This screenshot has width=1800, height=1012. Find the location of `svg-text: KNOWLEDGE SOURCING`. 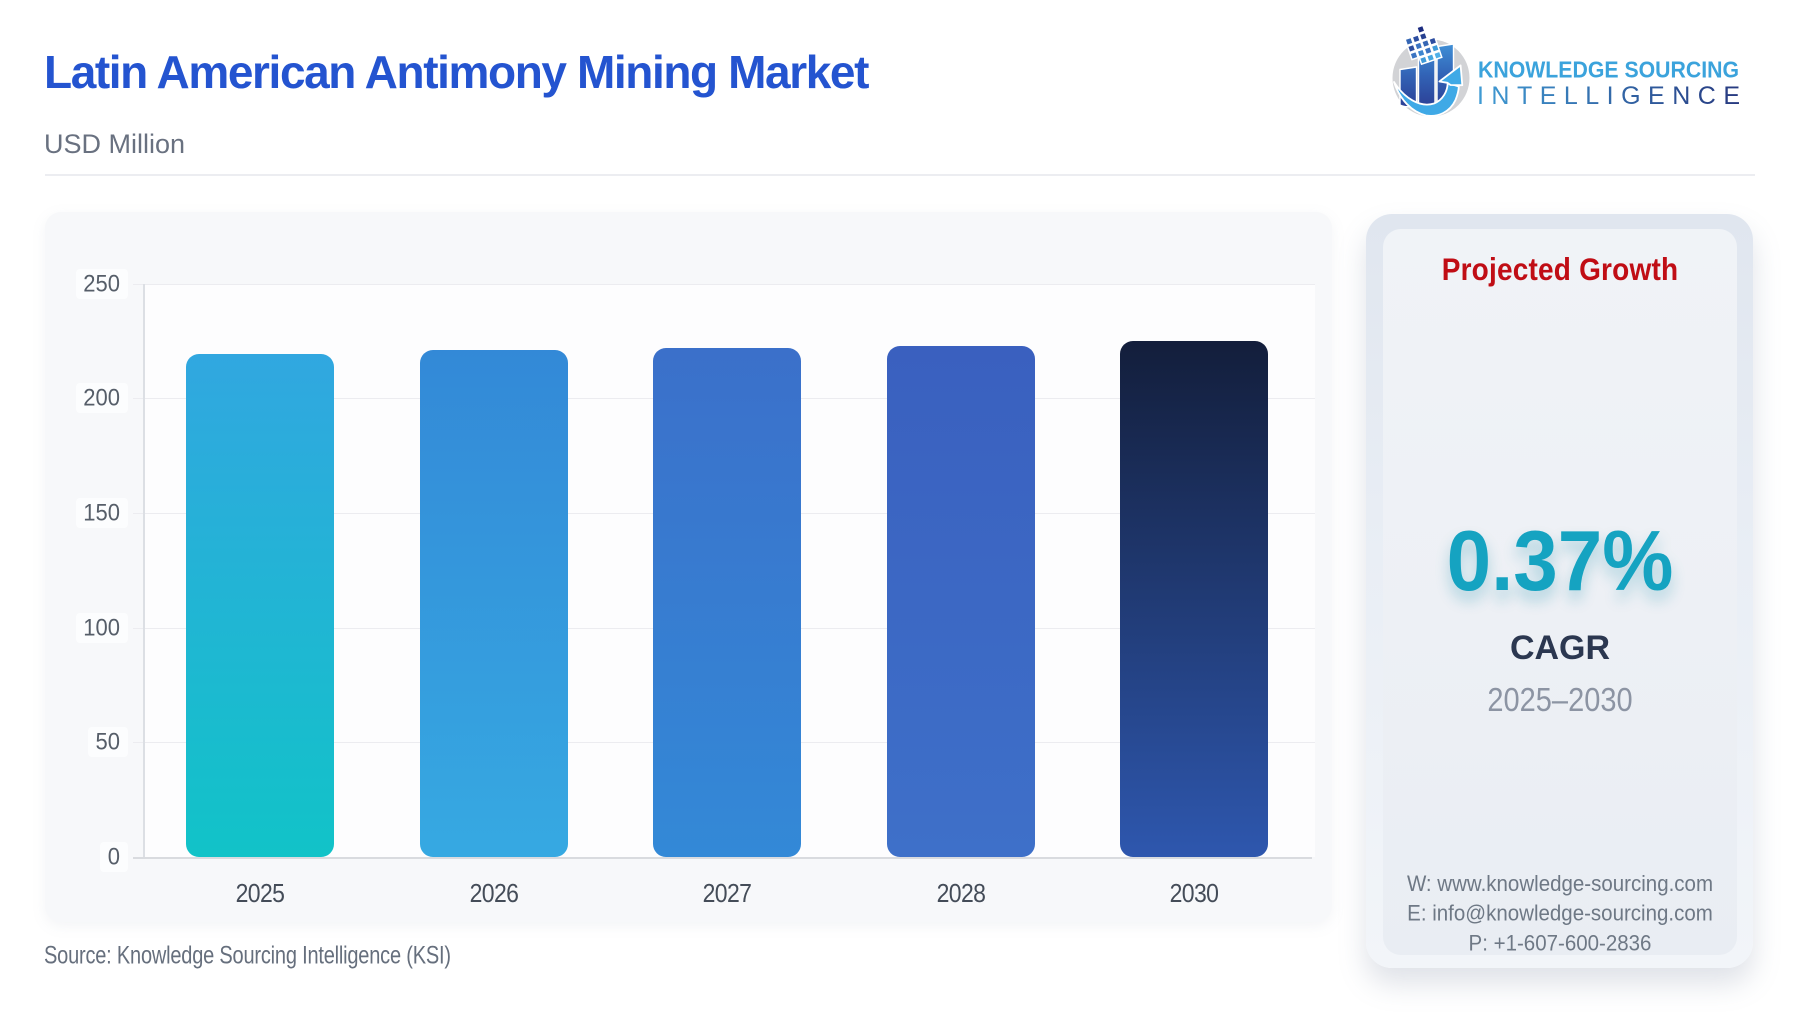

svg-text: KNOWLEDGE SOURCING is located at coordinates (1608, 70).